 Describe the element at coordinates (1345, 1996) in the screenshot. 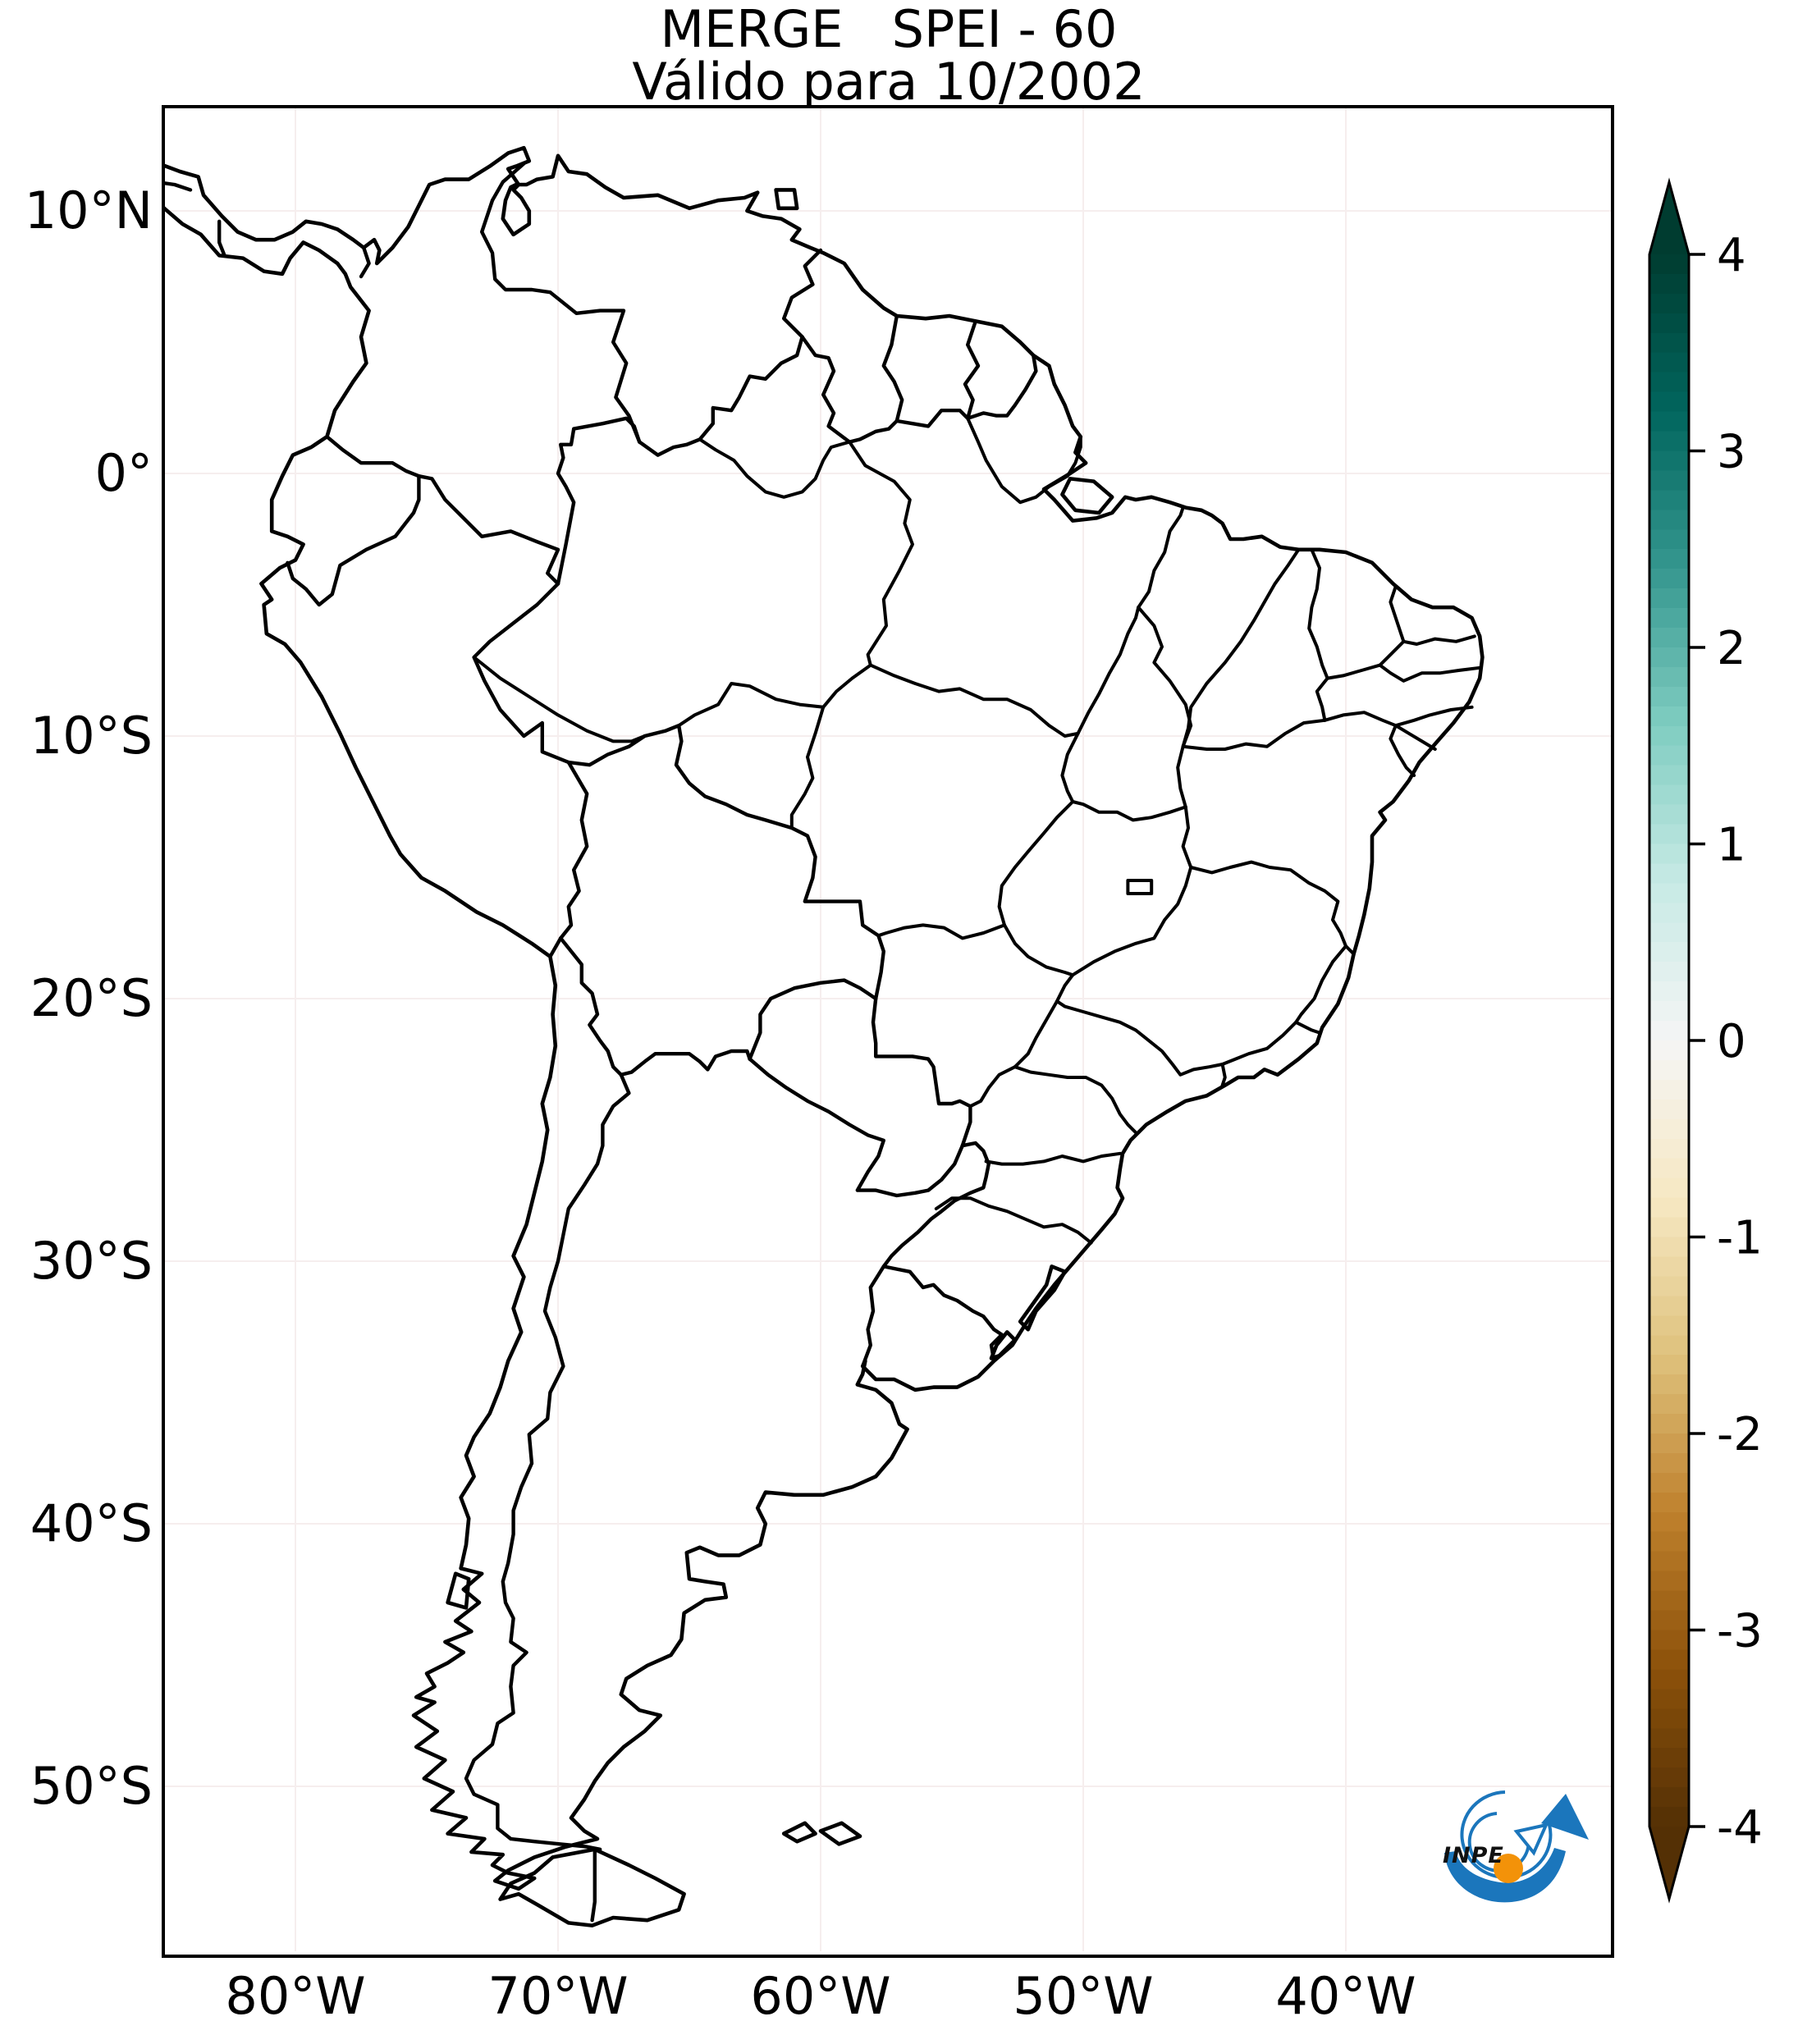

I see `lon-tick-label: 40°W` at that location.